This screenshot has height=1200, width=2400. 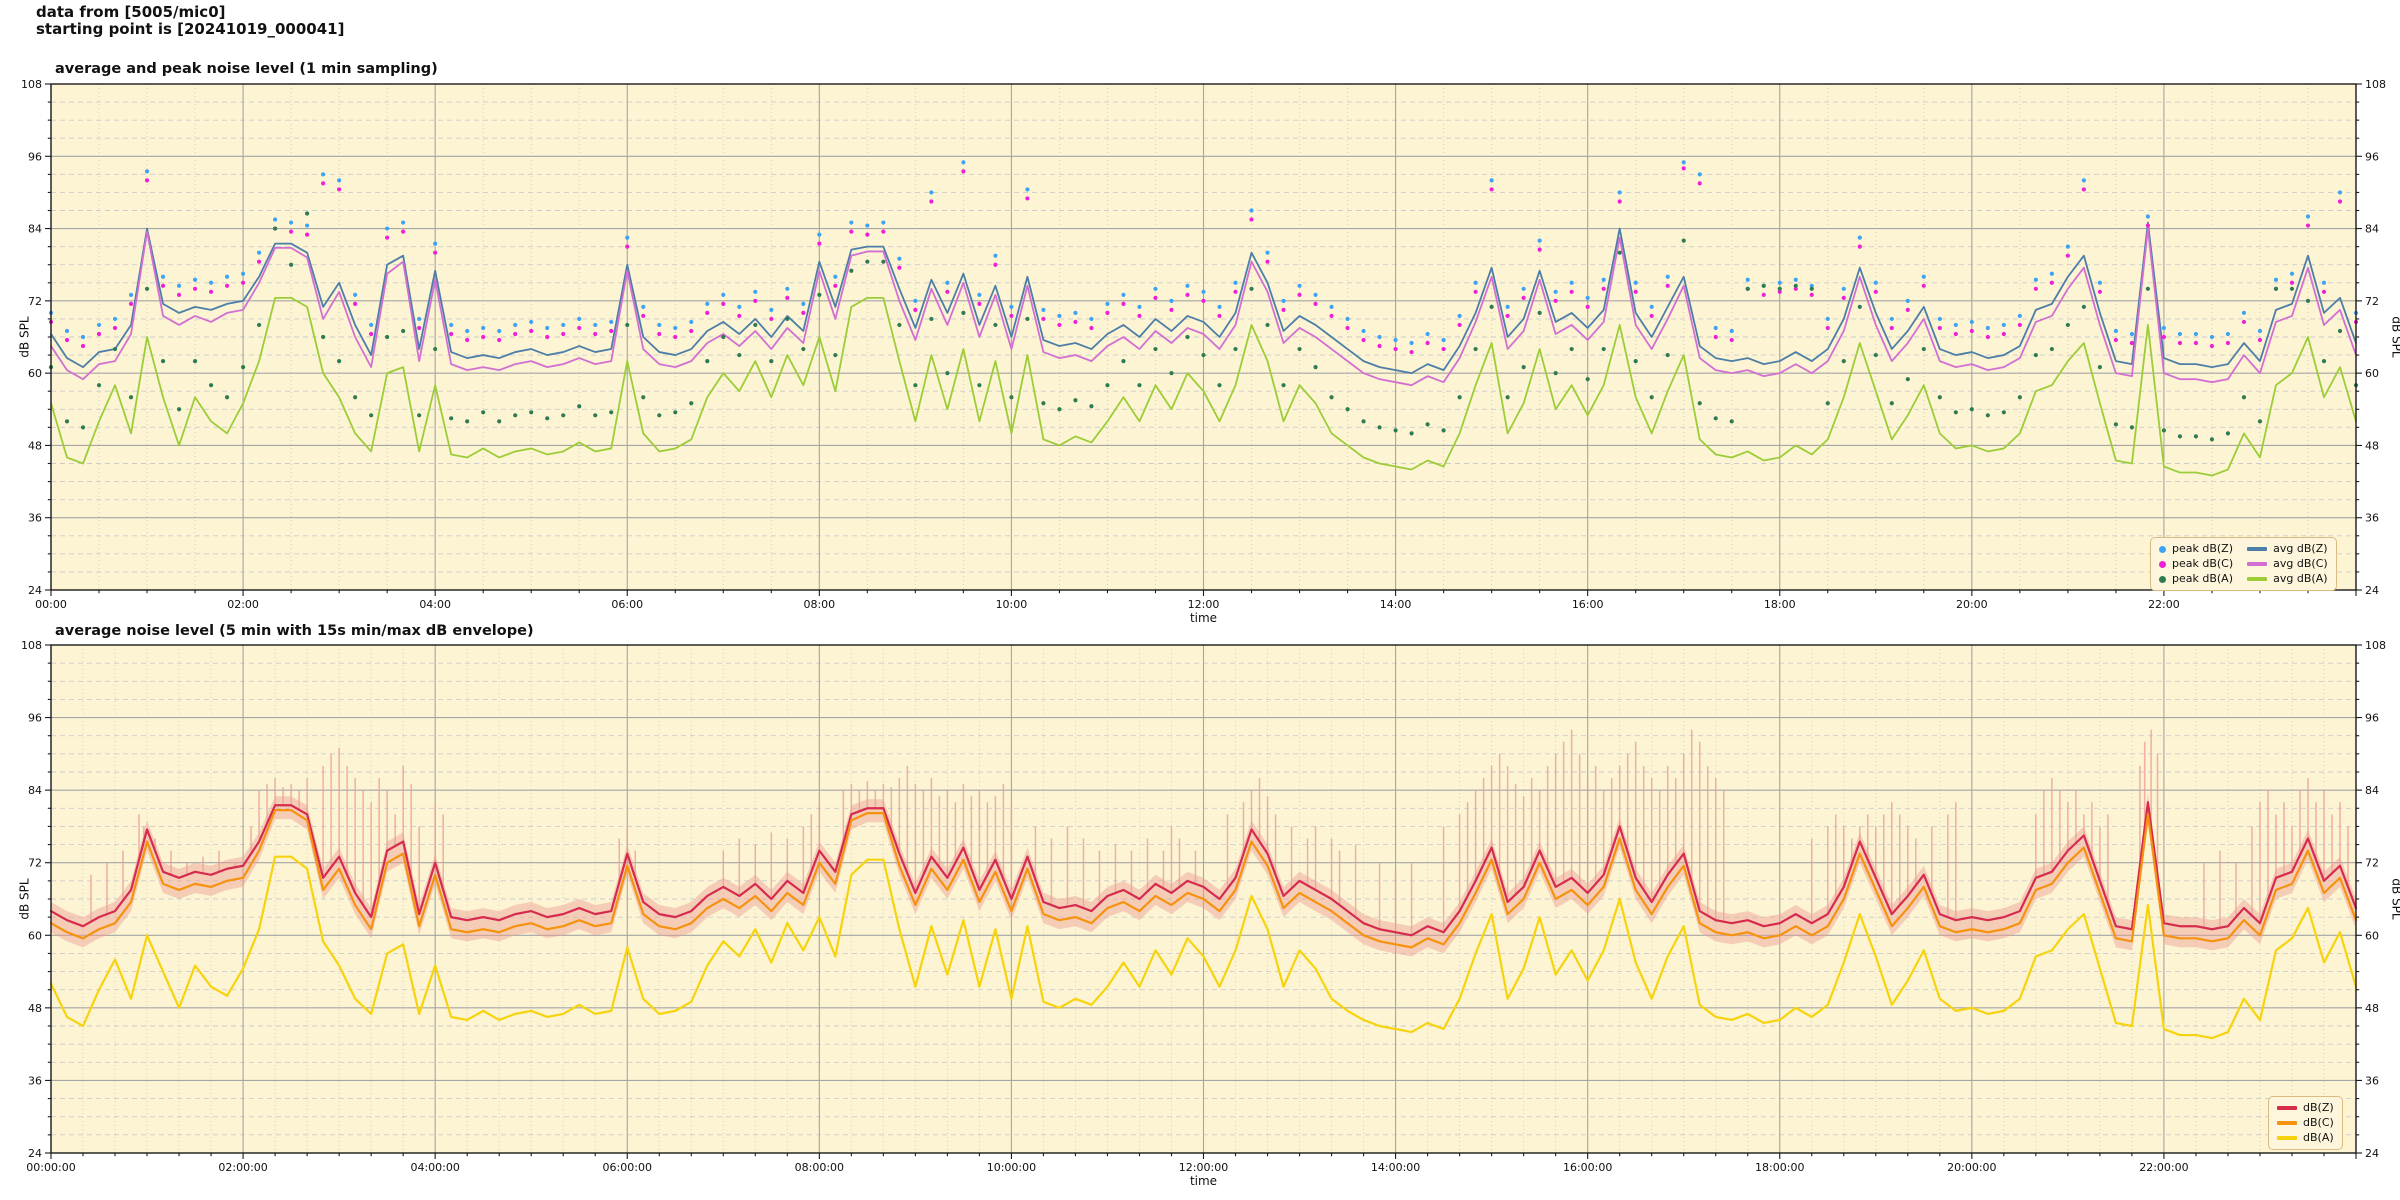 I want to click on x-tick-label: 08:00:00, so click(x=819, y=1167).